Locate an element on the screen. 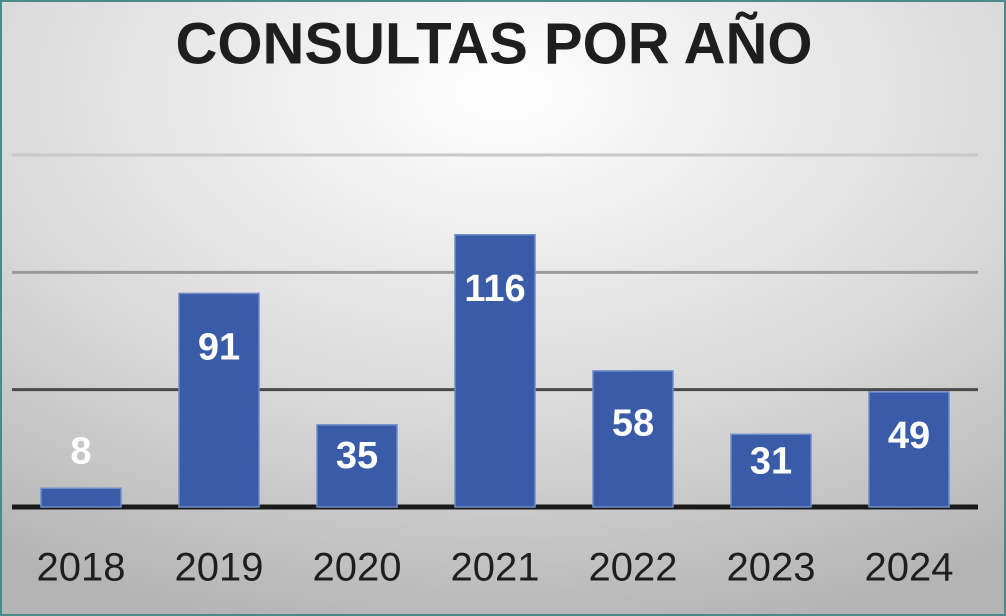 The image size is (1006, 616). value-label: 35 is located at coordinates (357, 456).